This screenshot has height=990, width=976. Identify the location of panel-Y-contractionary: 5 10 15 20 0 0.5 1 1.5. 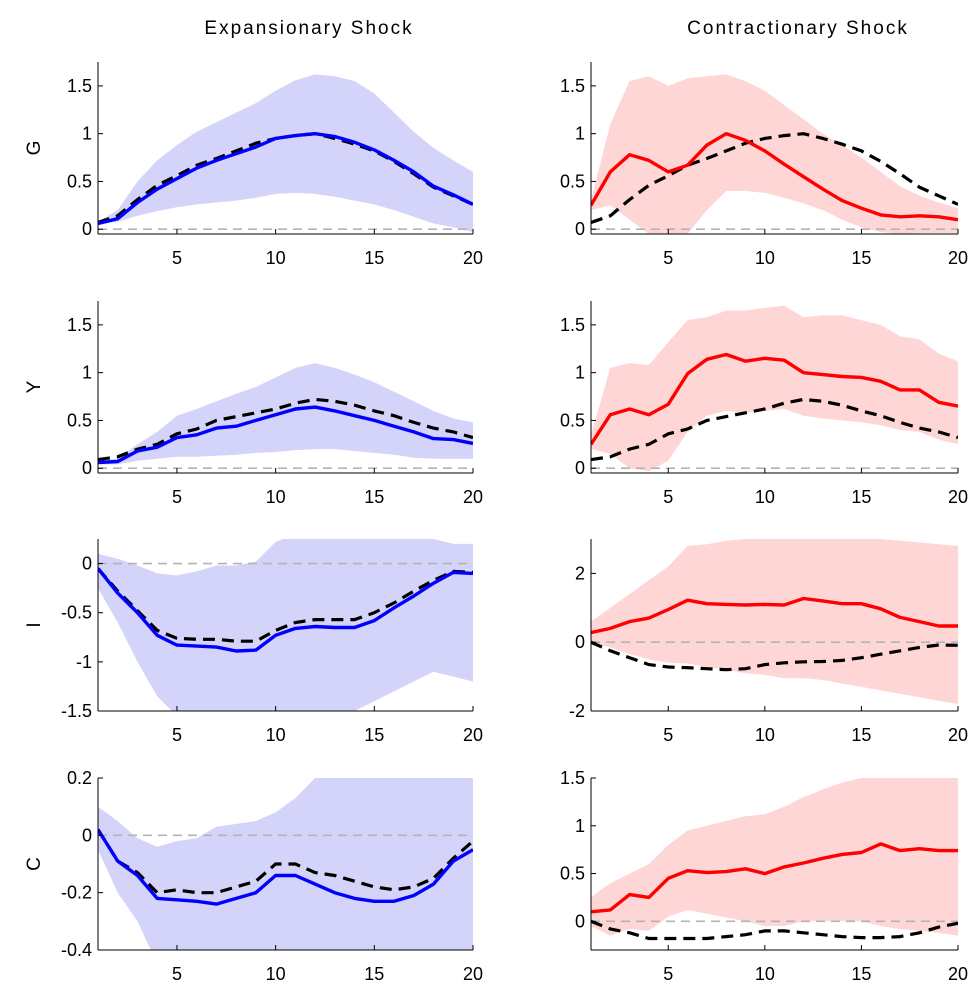
(764, 404).